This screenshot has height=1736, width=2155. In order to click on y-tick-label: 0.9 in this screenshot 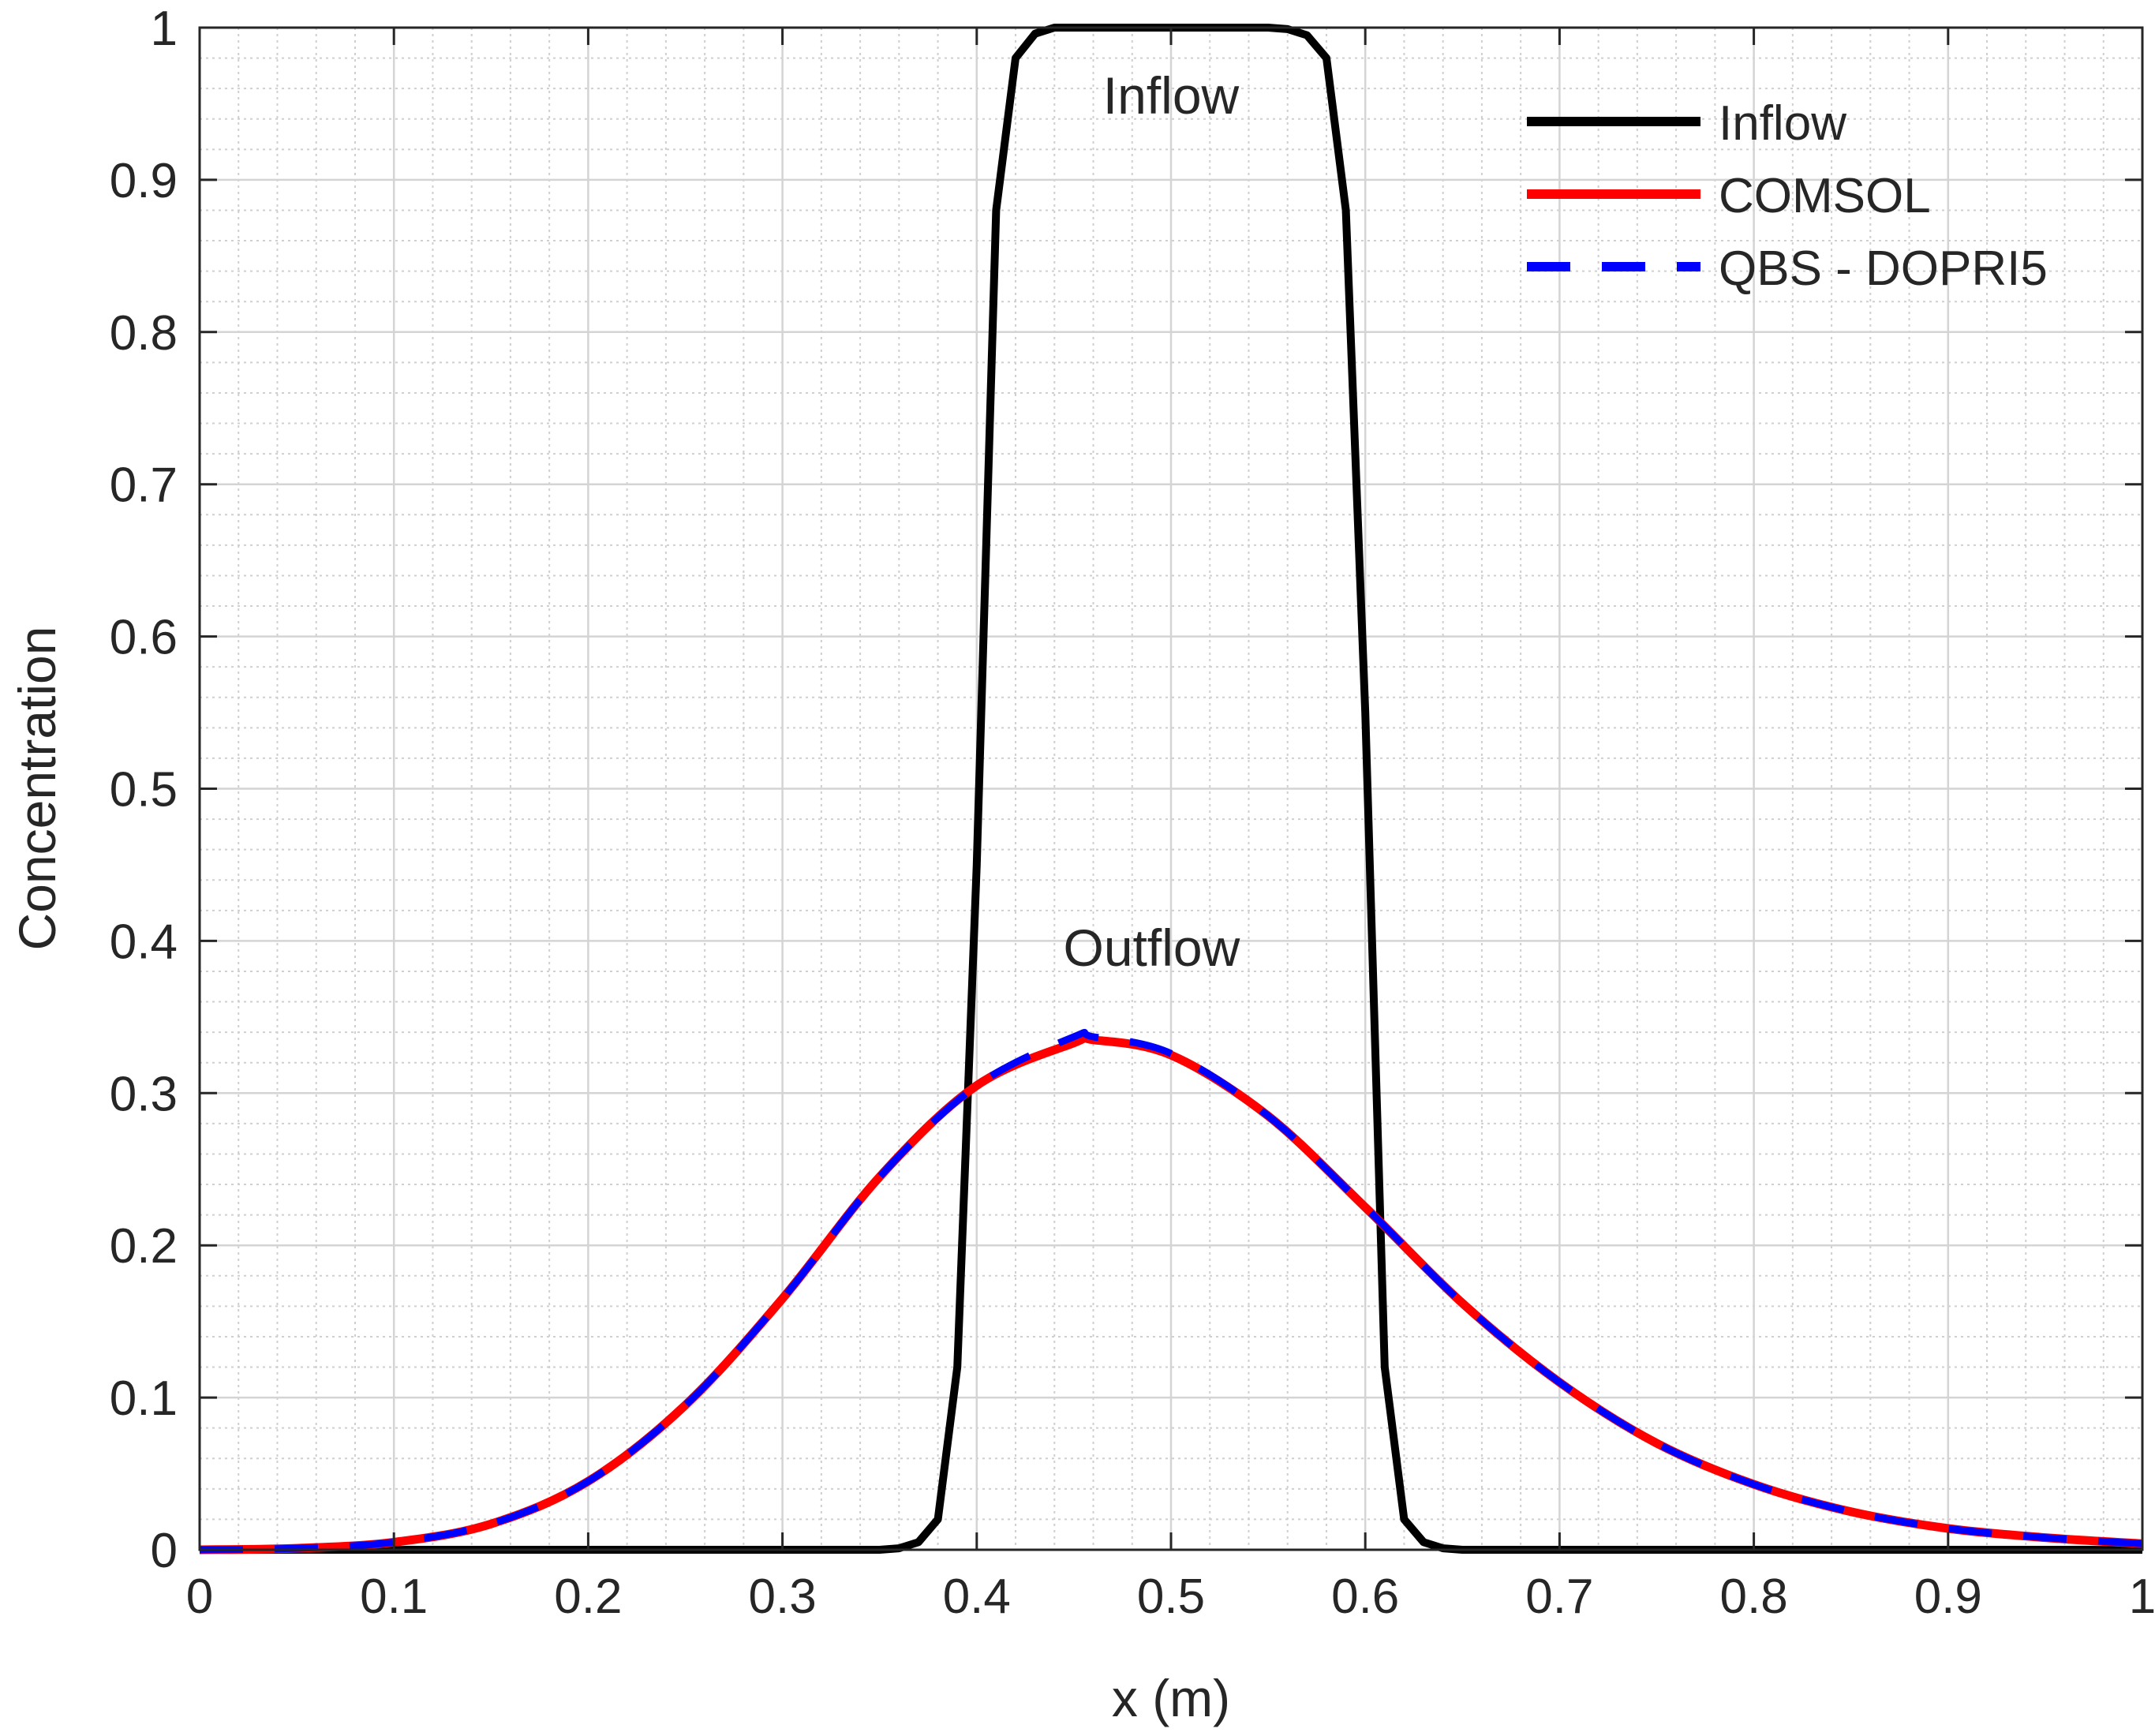, I will do `click(144, 181)`.